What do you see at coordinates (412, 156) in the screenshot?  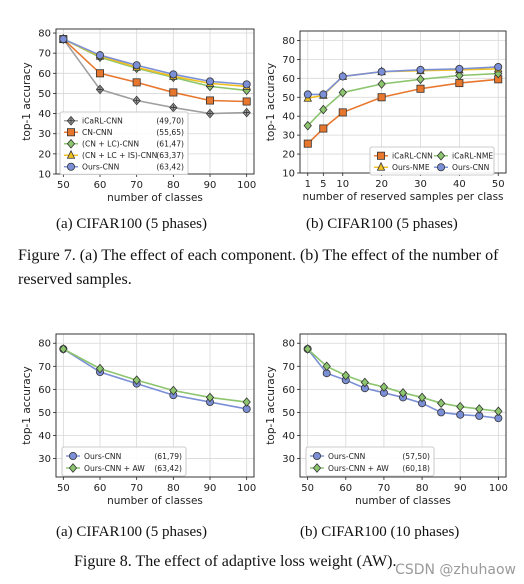 I see `legend-label: iCaRL-CNN` at bounding box center [412, 156].